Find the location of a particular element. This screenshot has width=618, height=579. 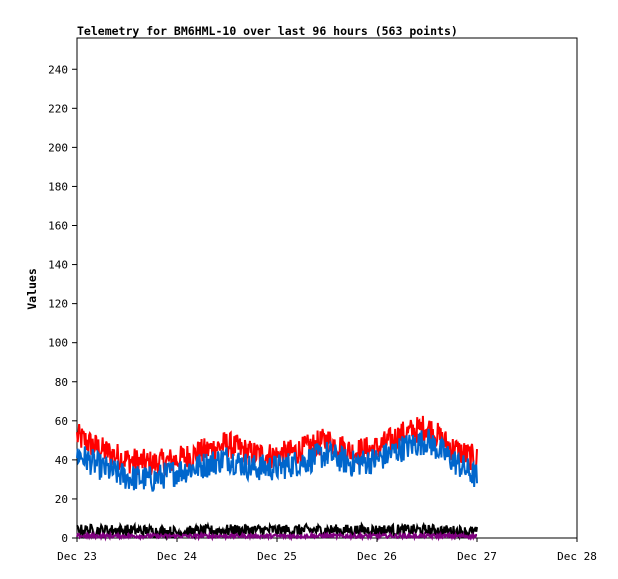

y-tick-label: 100 is located at coordinates (58, 343).